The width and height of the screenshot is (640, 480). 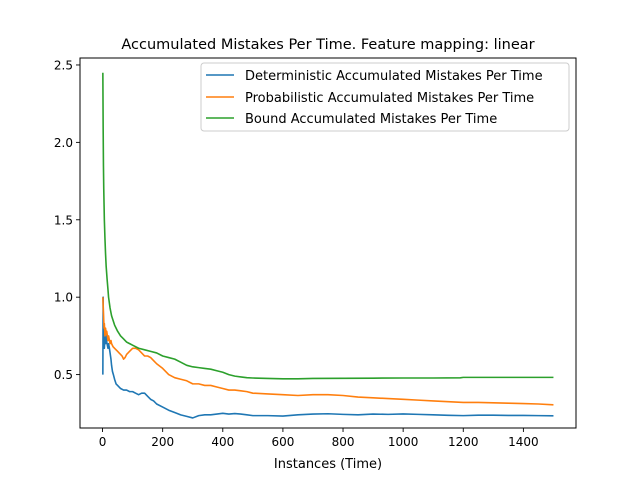 What do you see at coordinates (63, 298) in the screenshot?
I see `y-tick-label-1: 1.0` at bounding box center [63, 298].